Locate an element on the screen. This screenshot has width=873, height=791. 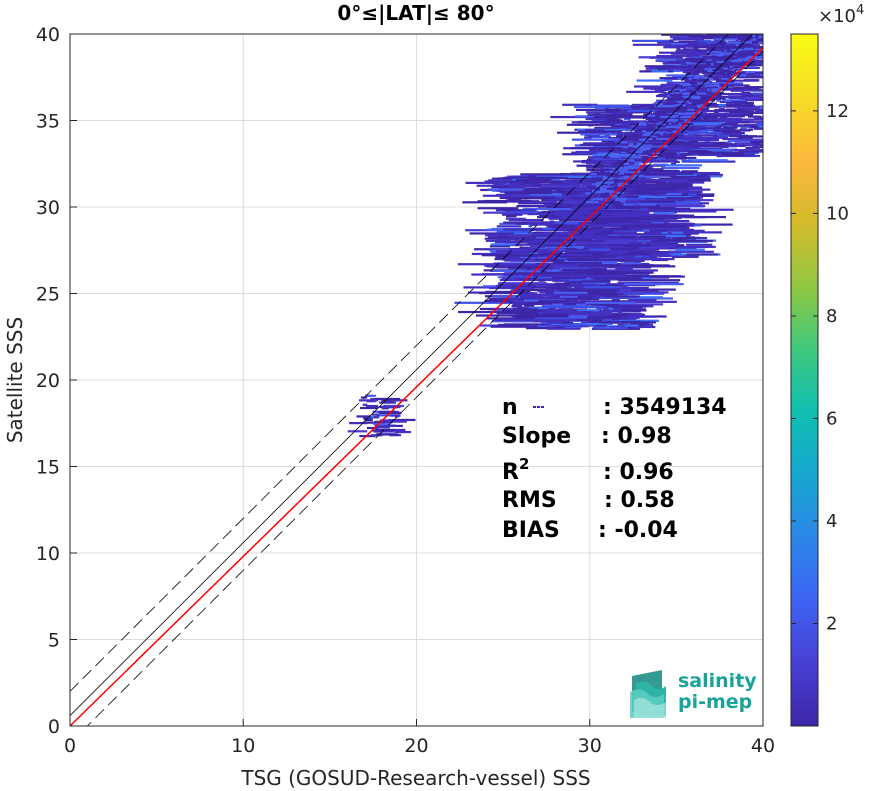
colorbar-exponent: ×104 is located at coordinates (841, 15).